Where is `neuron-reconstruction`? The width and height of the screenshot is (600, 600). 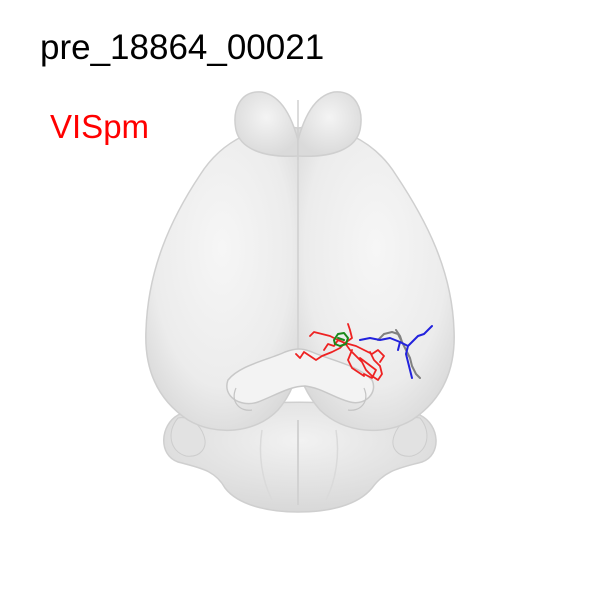 neuron-reconstruction is located at coordinates (364, 352).